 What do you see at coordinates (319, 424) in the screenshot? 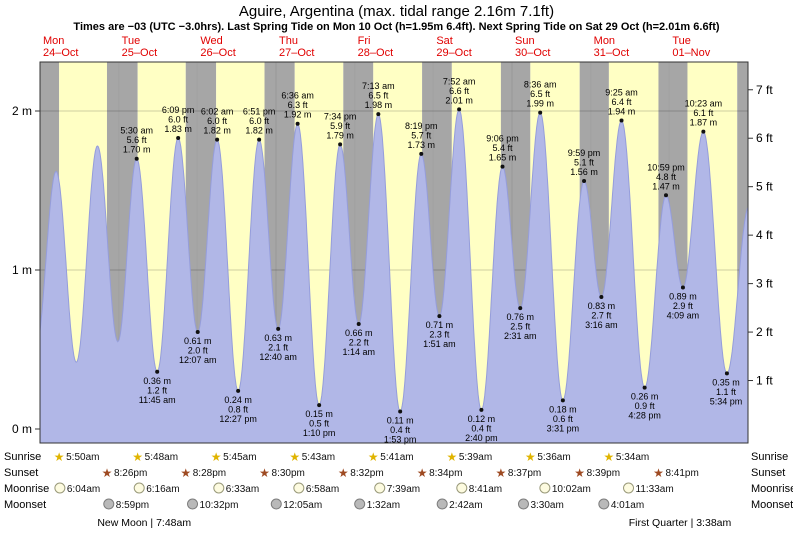
I see `tide-low-label: 0.5 ft` at bounding box center [319, 424].